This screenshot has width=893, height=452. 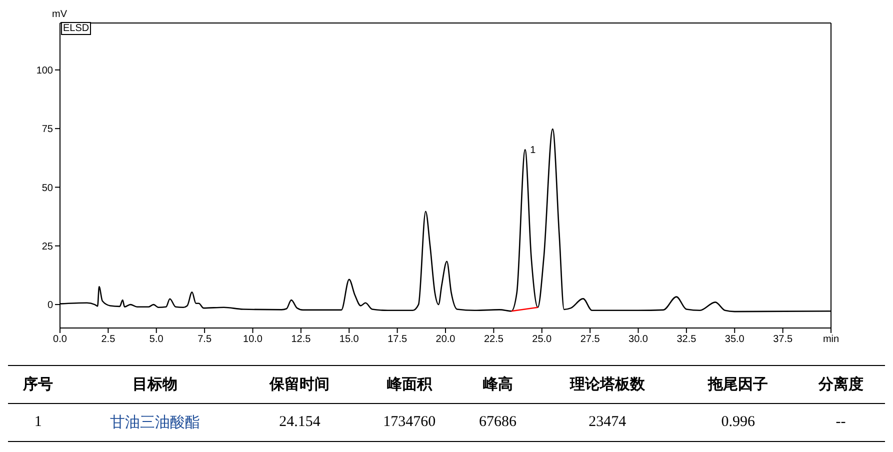 What do you see at coordinates (349, 340) in the screenshot?
I see `x-tick-label: 15.0` at bounding box center [349, 340].